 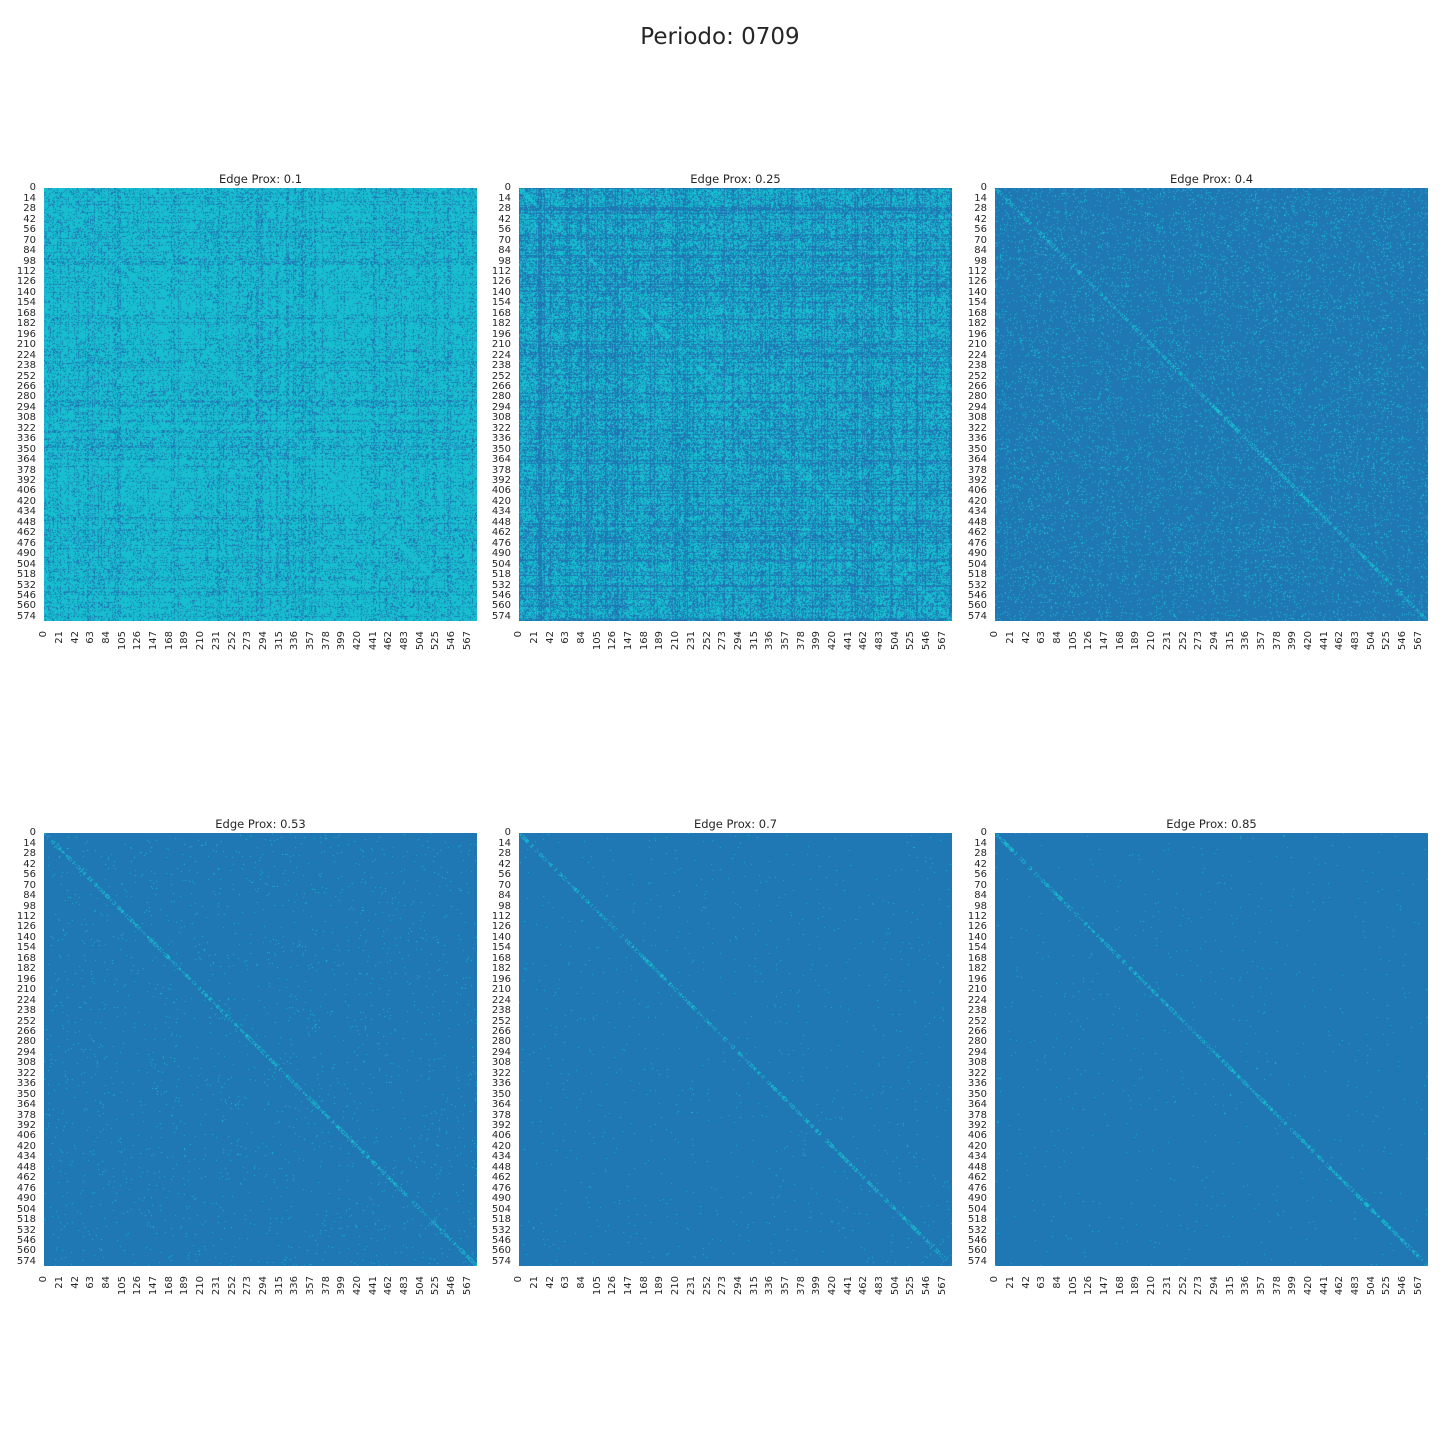 I want to click on y-tick-label: 14, so click(x=29, y=198).